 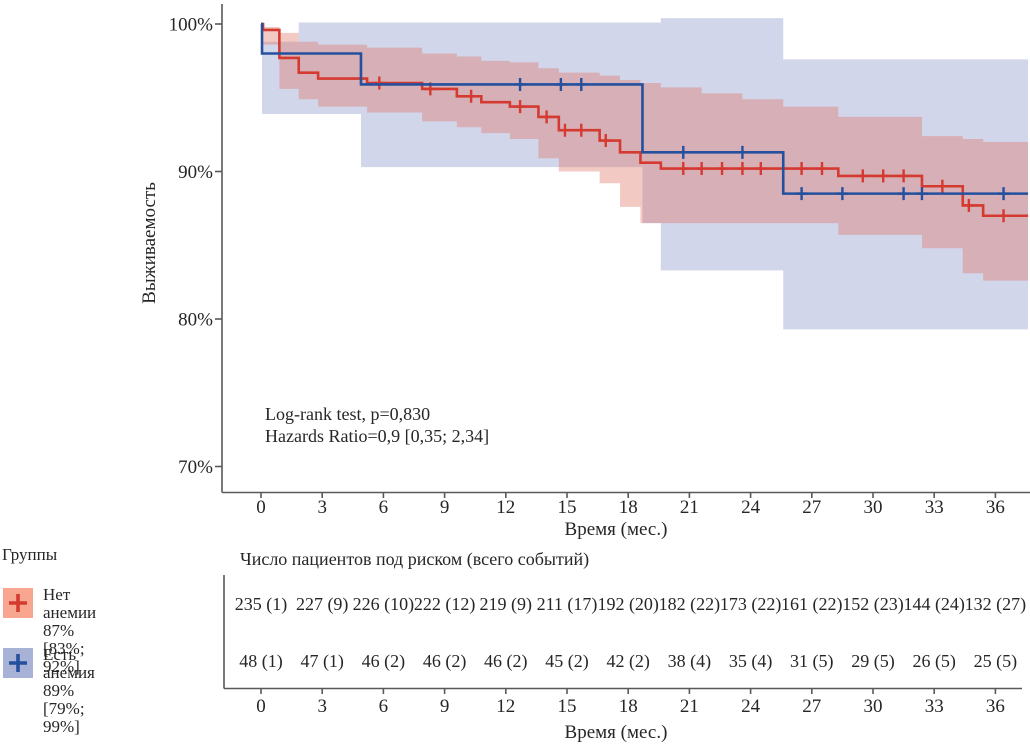 What do you see at coordinates (567, 507) in the screenshot?
I see `x-tick-label: 15` at bounding box center [567, 507].